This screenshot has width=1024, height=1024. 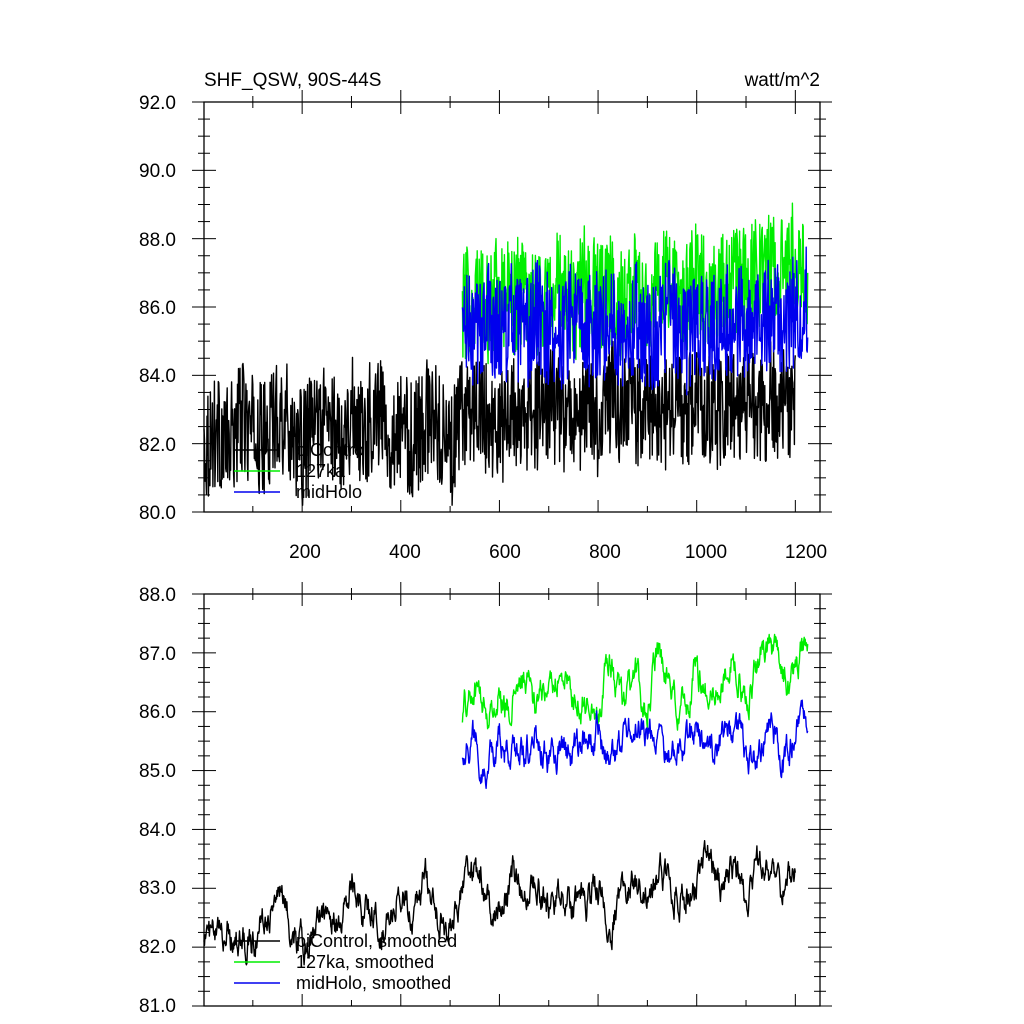 What do you see at coordinates (706, 552) in the screenshot?
I see `x-tick-label: 1000` at bounding box center [706, 552].